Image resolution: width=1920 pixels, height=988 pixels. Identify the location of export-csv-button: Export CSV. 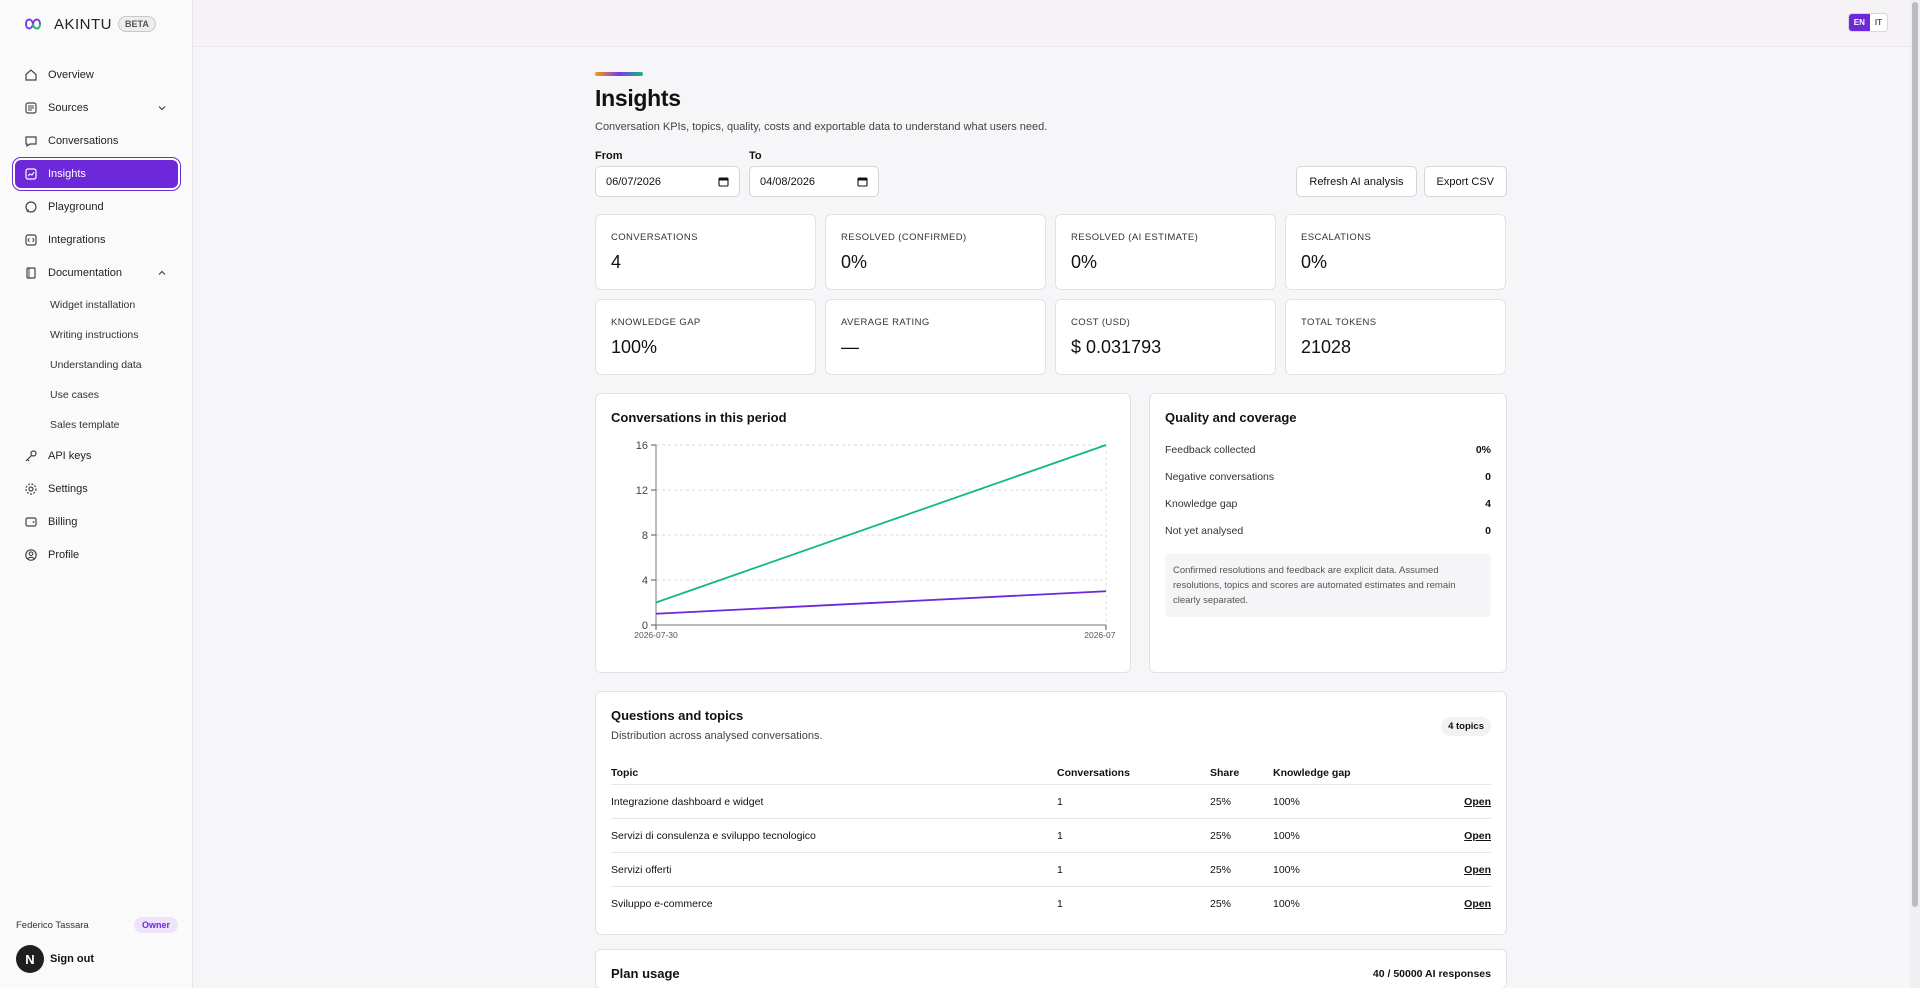
(1465, 181).